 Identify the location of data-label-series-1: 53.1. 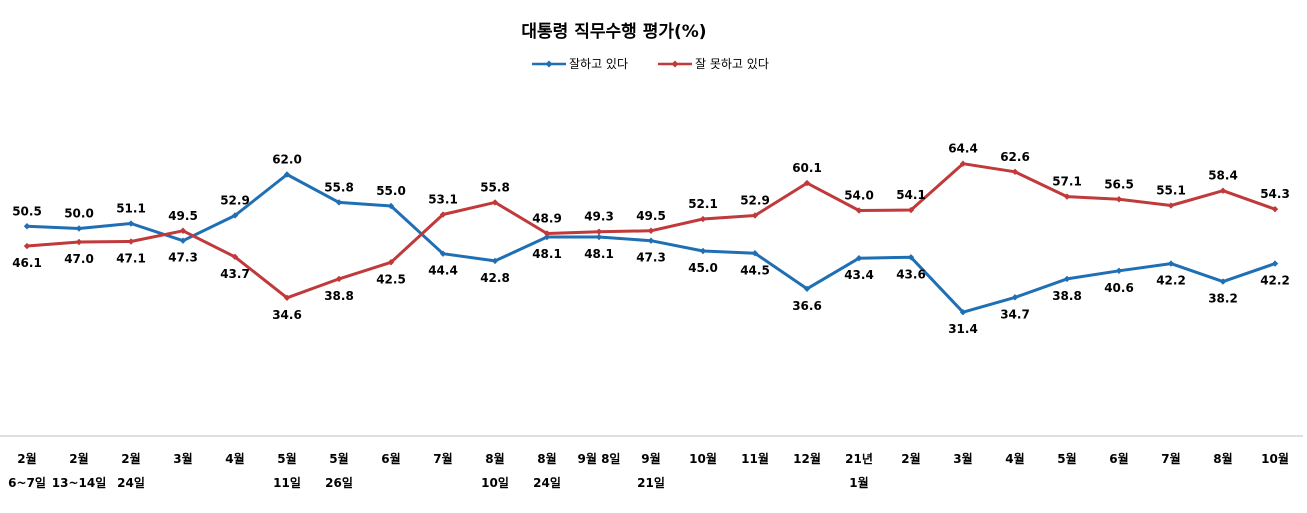
(443, 200).